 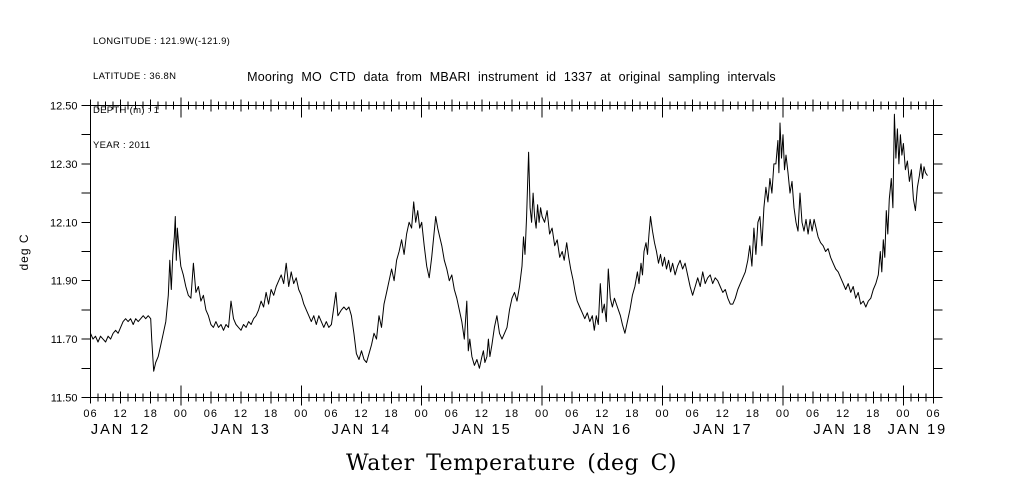 What do you see at coordinates (843, 430) in the screenshot?
I see `day-label: JAN 18` at bounding box center [843, 430].